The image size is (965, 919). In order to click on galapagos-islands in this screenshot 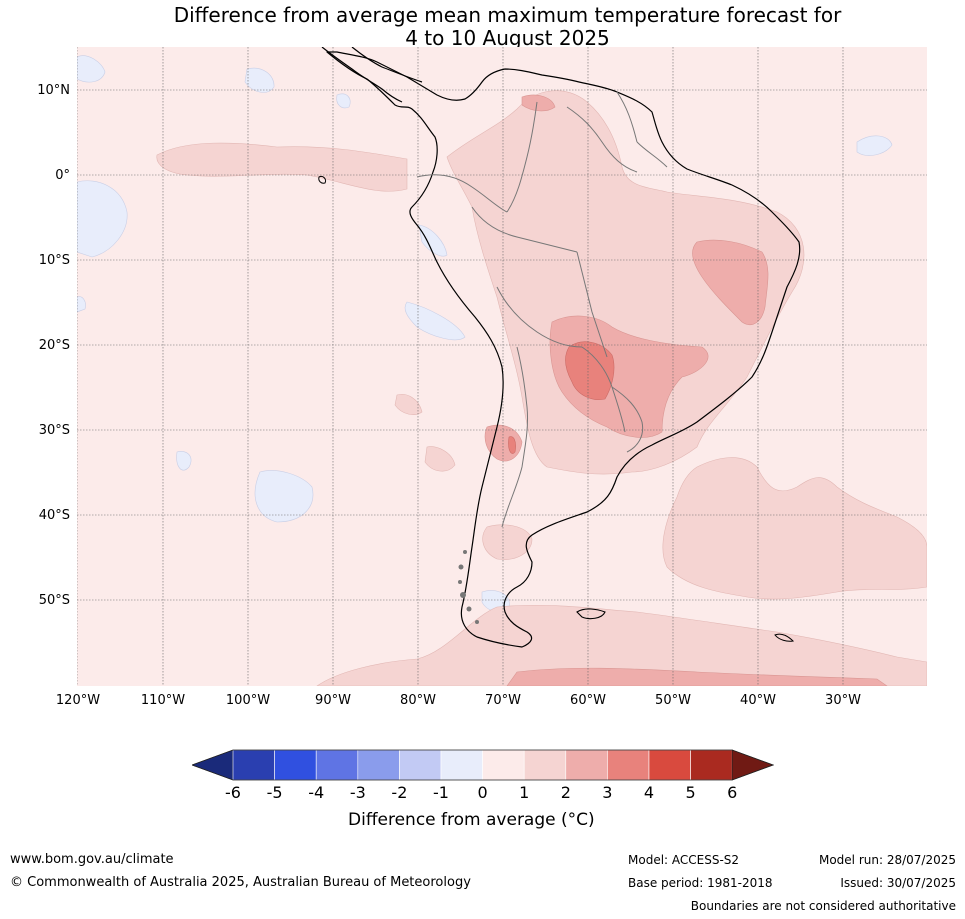, I will do `click(322, 180)`.